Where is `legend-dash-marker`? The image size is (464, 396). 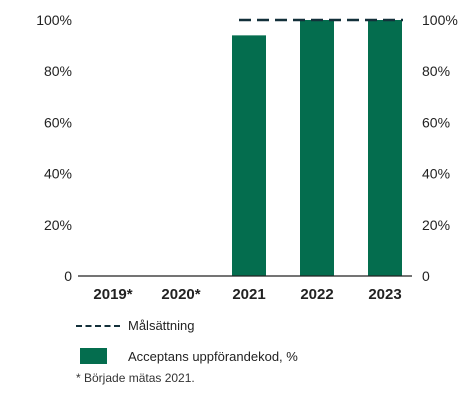
legend-dash-marker is located at coordinates (98, 325).